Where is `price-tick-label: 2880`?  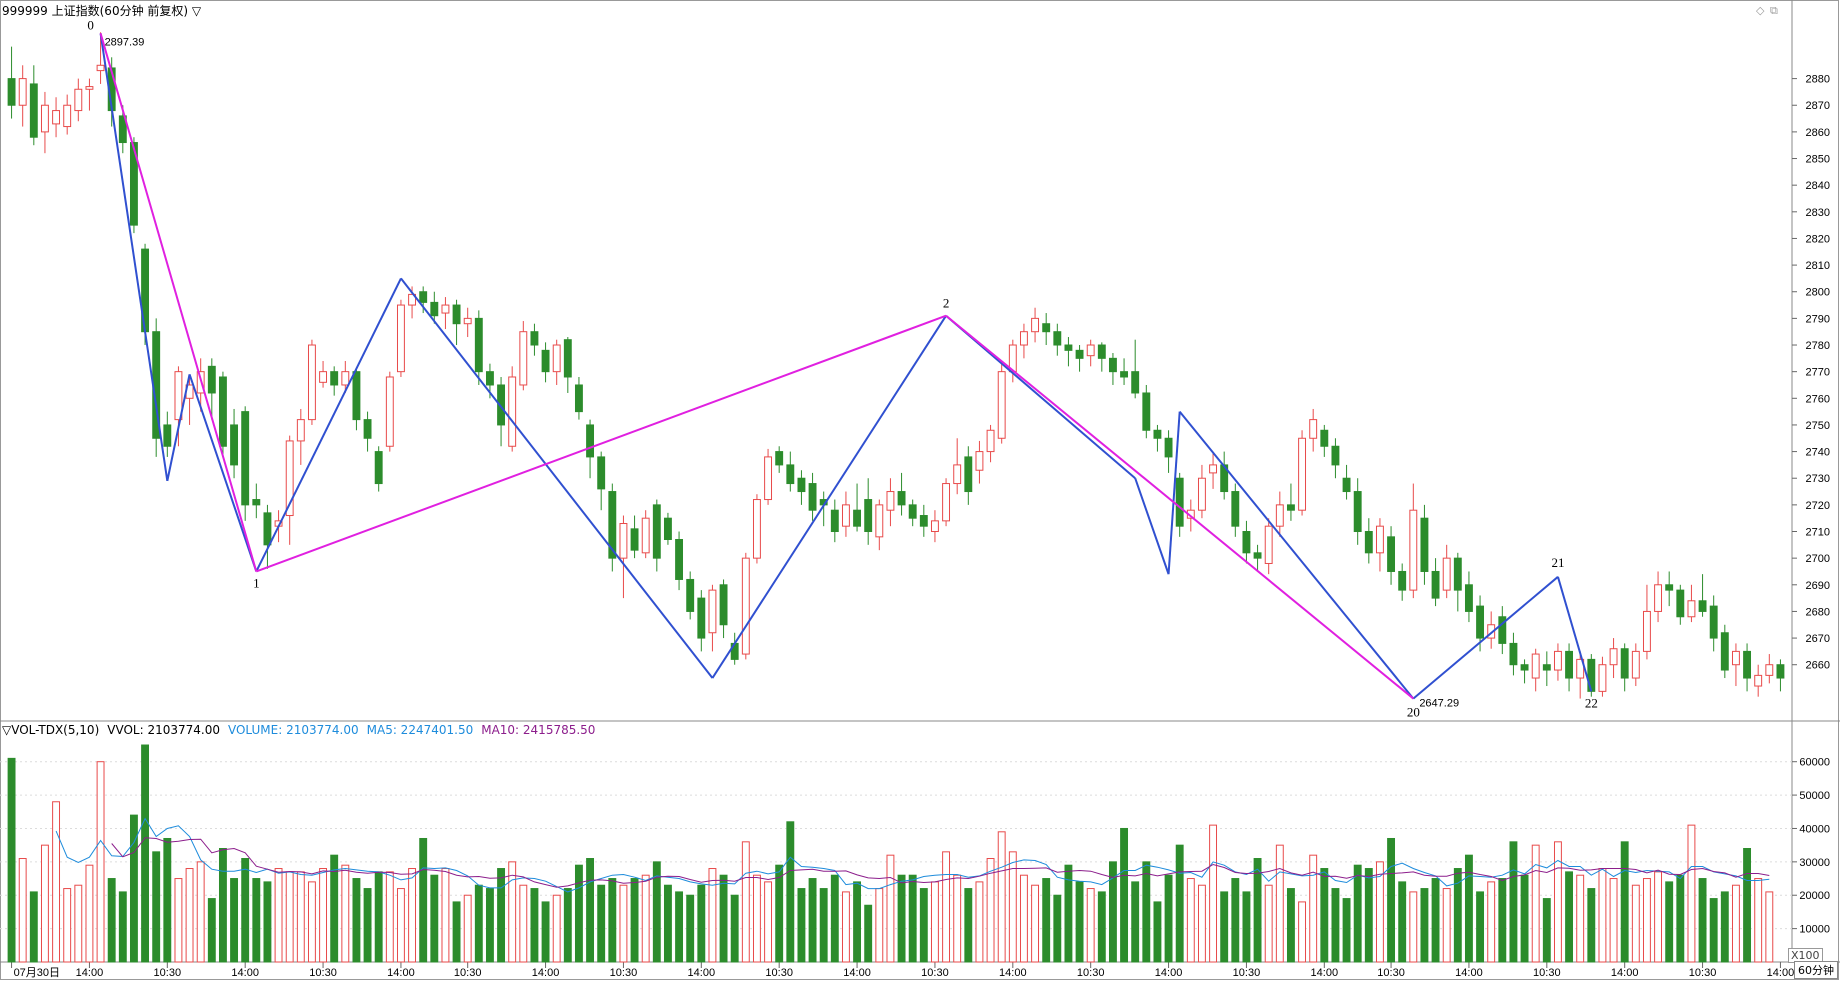 price-tick-label: 2880 is located at coordinates (1818, 80).